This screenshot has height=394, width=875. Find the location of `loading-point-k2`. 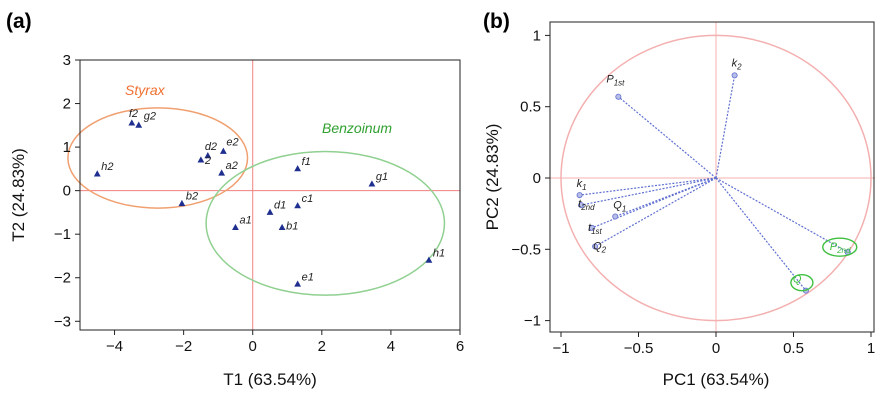

loading-point-k2 is located at coordinates (734, 75).